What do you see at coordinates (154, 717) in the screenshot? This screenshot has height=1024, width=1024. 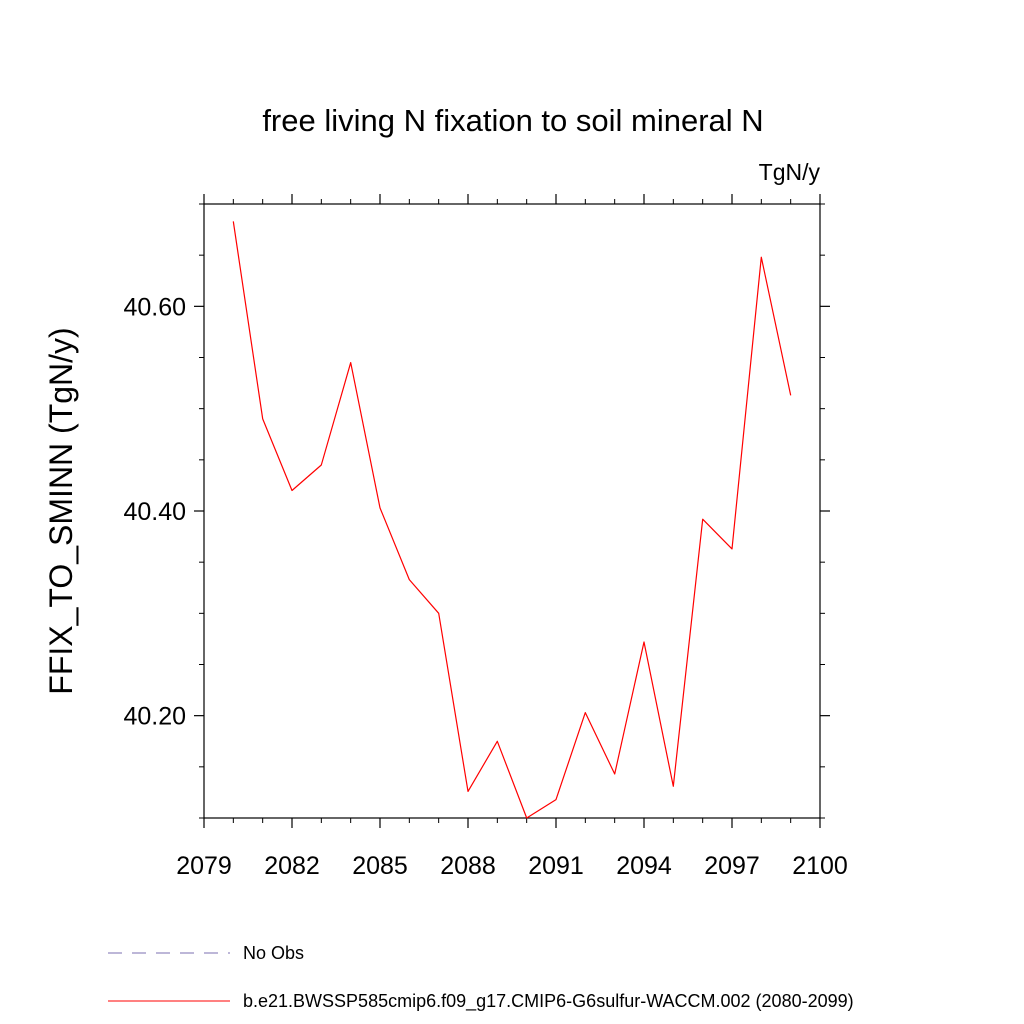 I see `y-tick-label: 40.20` at bounding box center [154, 717].